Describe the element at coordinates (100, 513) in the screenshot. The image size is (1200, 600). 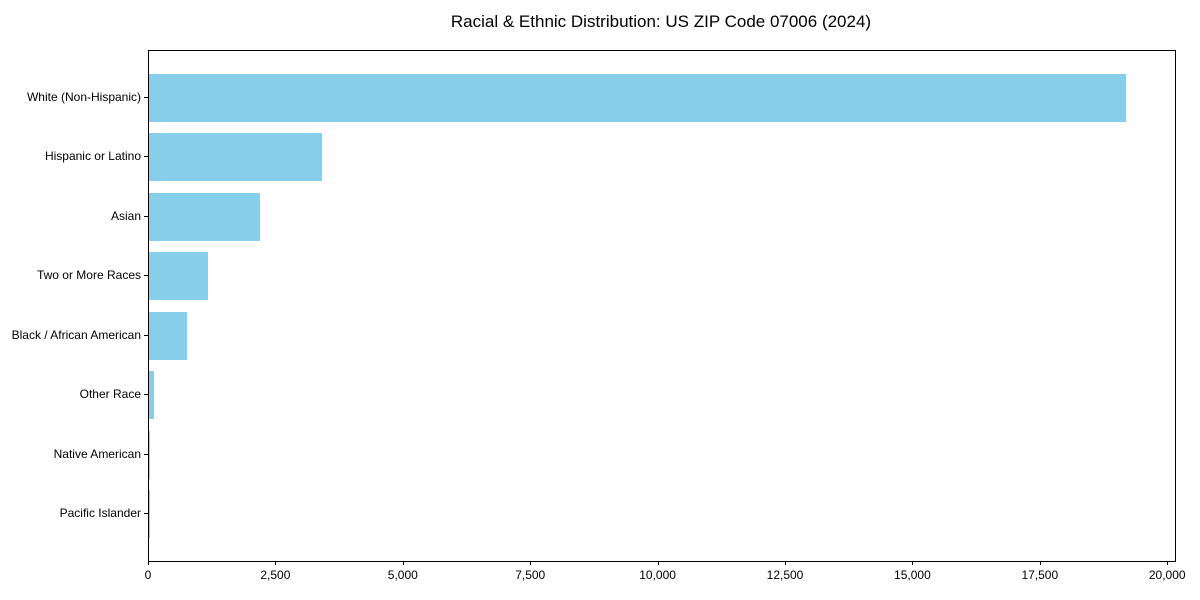
I see `y-axis-label: Pacific Islander` at that location.